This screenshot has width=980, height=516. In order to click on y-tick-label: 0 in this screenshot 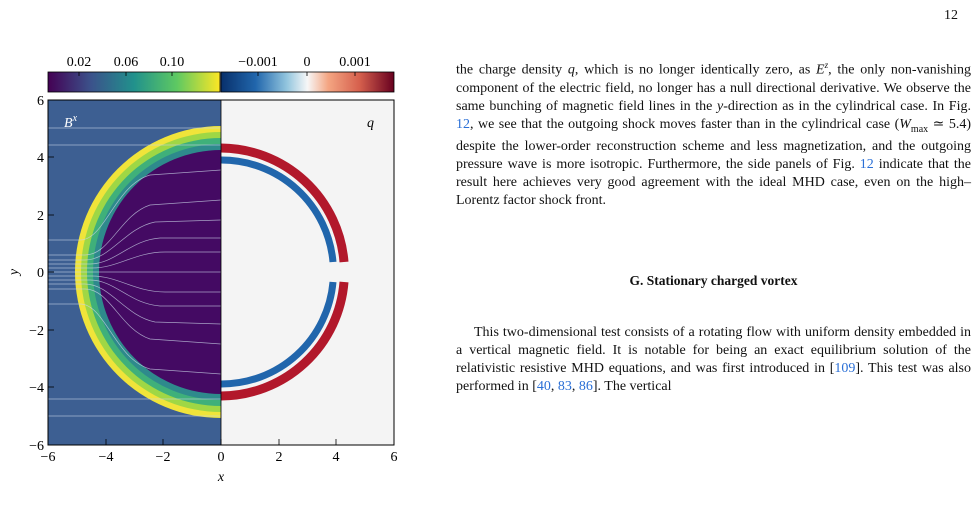, I will do `click(40, 273)`.